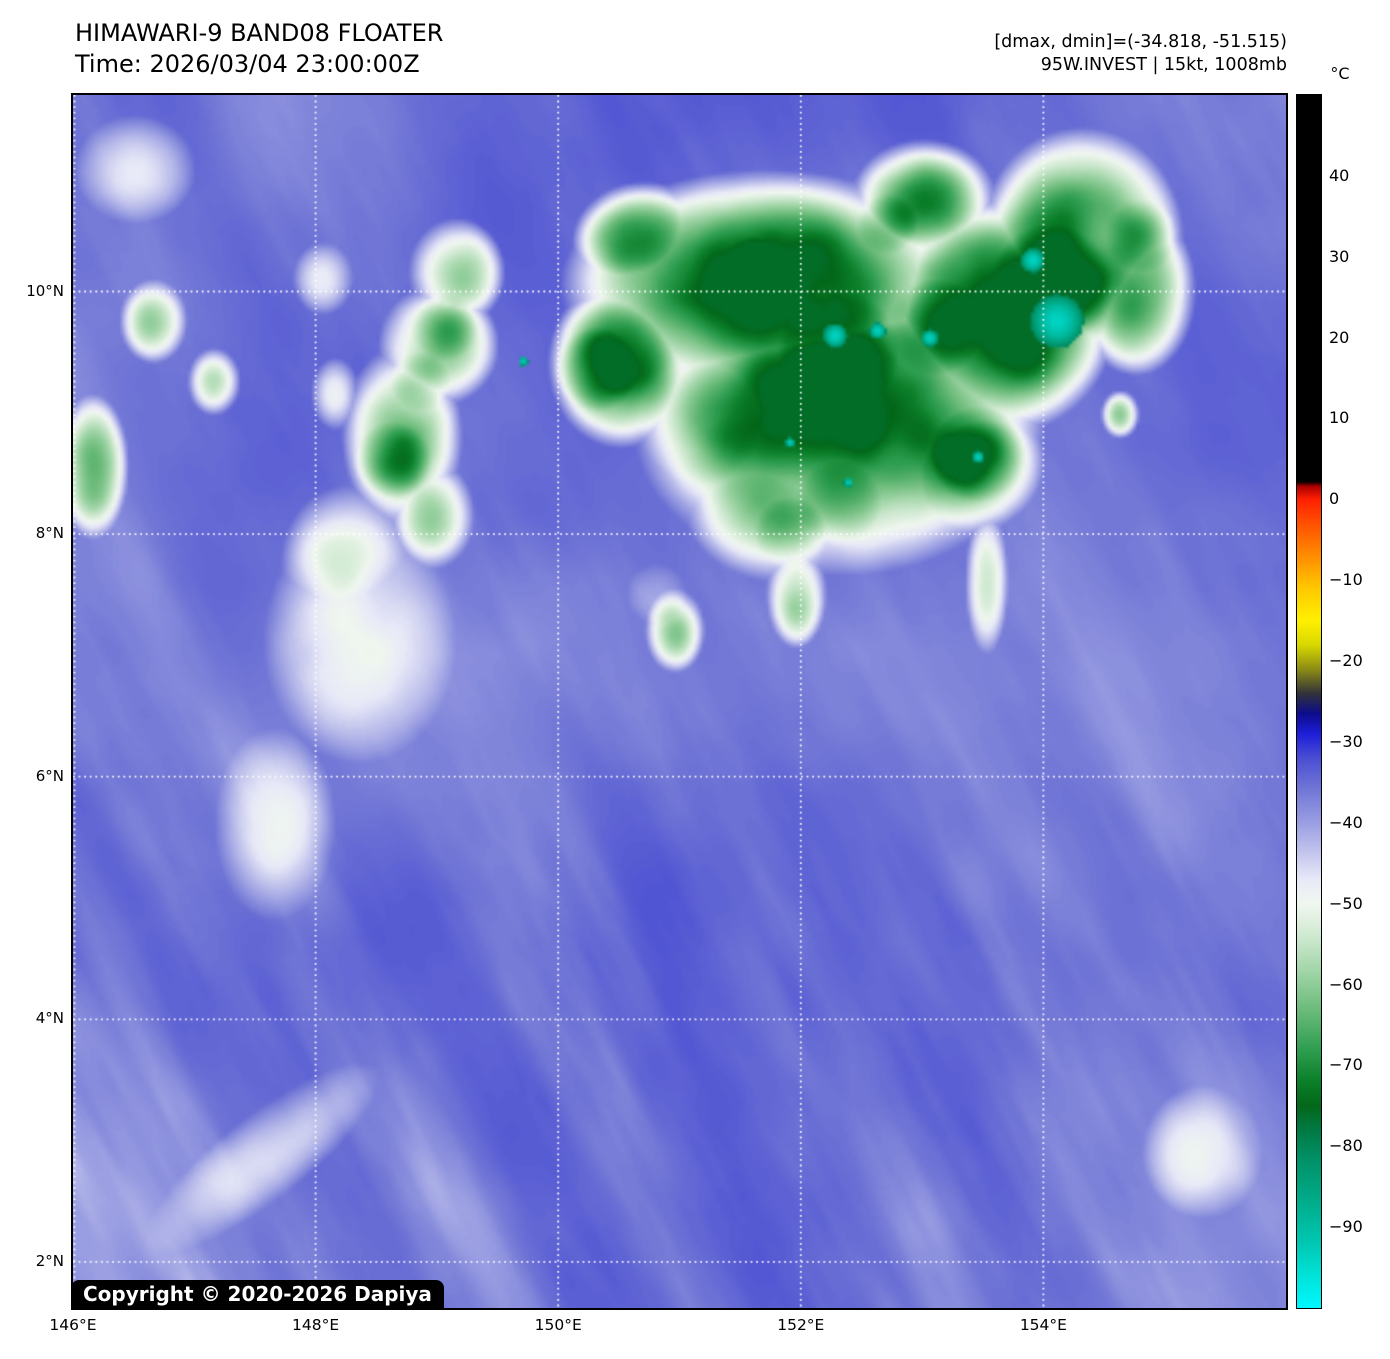 The image size is (1390, 1359). What do you see at coordinates (1346, 741) in the screenshot?
I see `colorbar-tick-label: −30` at bounding box center [1346, 741].